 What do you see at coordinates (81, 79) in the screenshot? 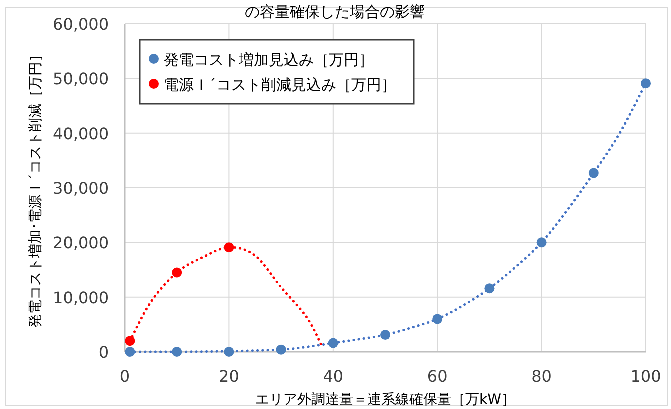
I see `y-tick-label: 50,000` at bounding box center [81, 79].